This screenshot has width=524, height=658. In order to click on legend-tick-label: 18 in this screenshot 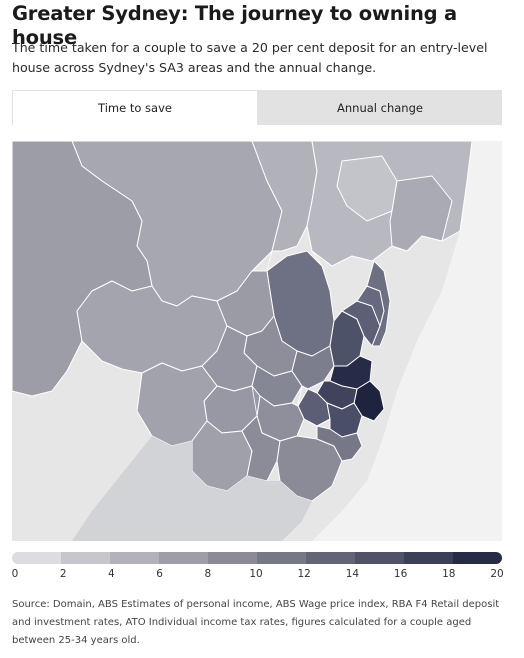, I will do `click(449, 574)`.